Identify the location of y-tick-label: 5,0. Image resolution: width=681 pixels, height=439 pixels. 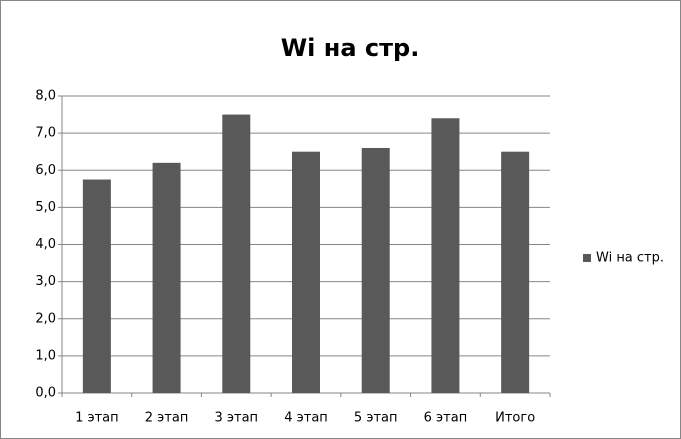
(45, 207).